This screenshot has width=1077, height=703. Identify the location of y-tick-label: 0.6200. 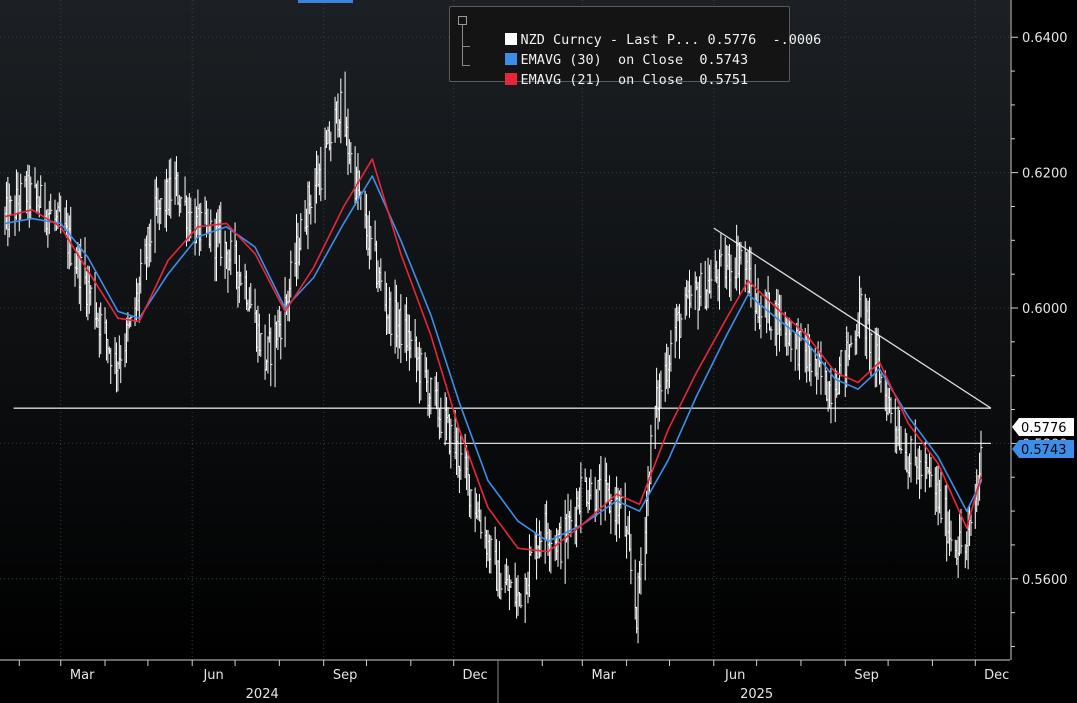
(1045, 174).